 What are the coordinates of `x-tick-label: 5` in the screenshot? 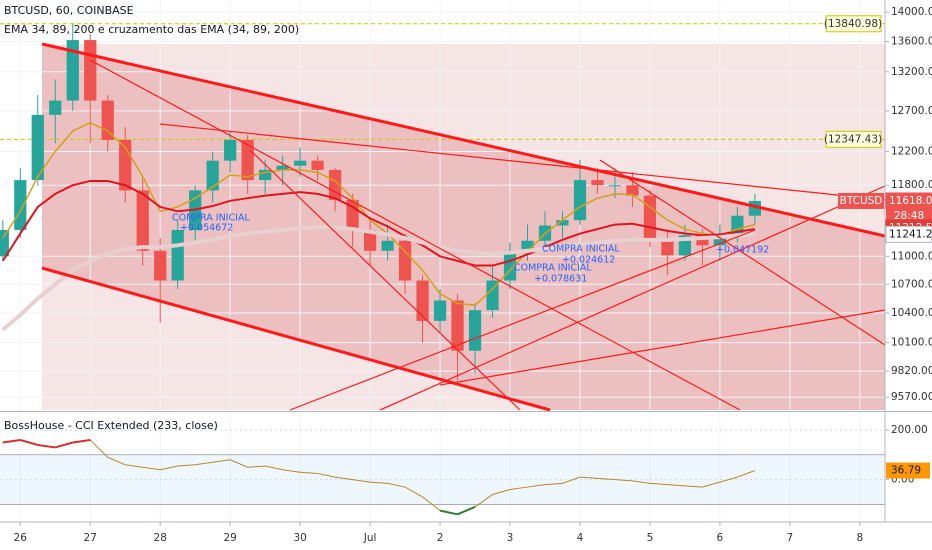 It's located at (650, 538).